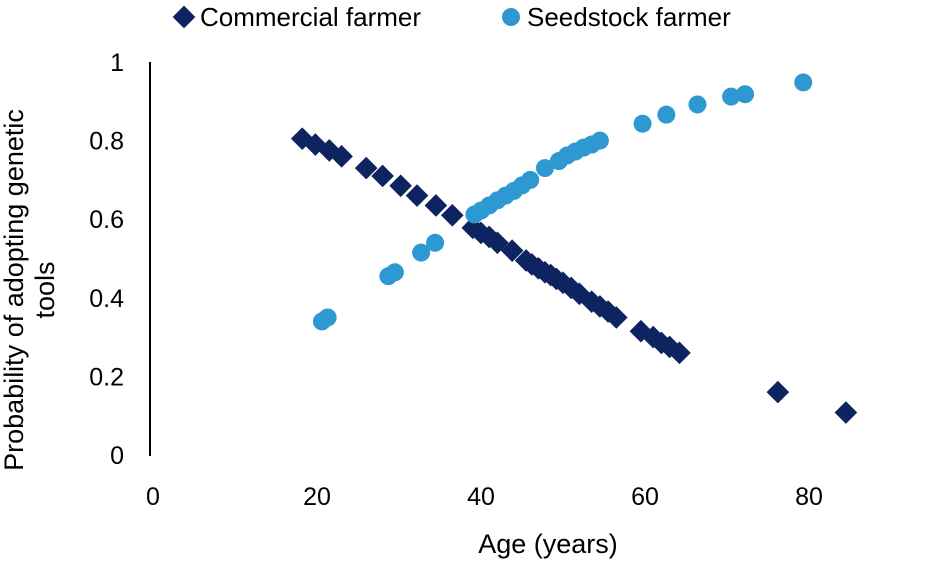 The height and width of the screenshot is (562, 942). What do you see at coordinates (511, 17) in the screenshot?
I see `legend-circle-marker` at bounding box center [511, 17].